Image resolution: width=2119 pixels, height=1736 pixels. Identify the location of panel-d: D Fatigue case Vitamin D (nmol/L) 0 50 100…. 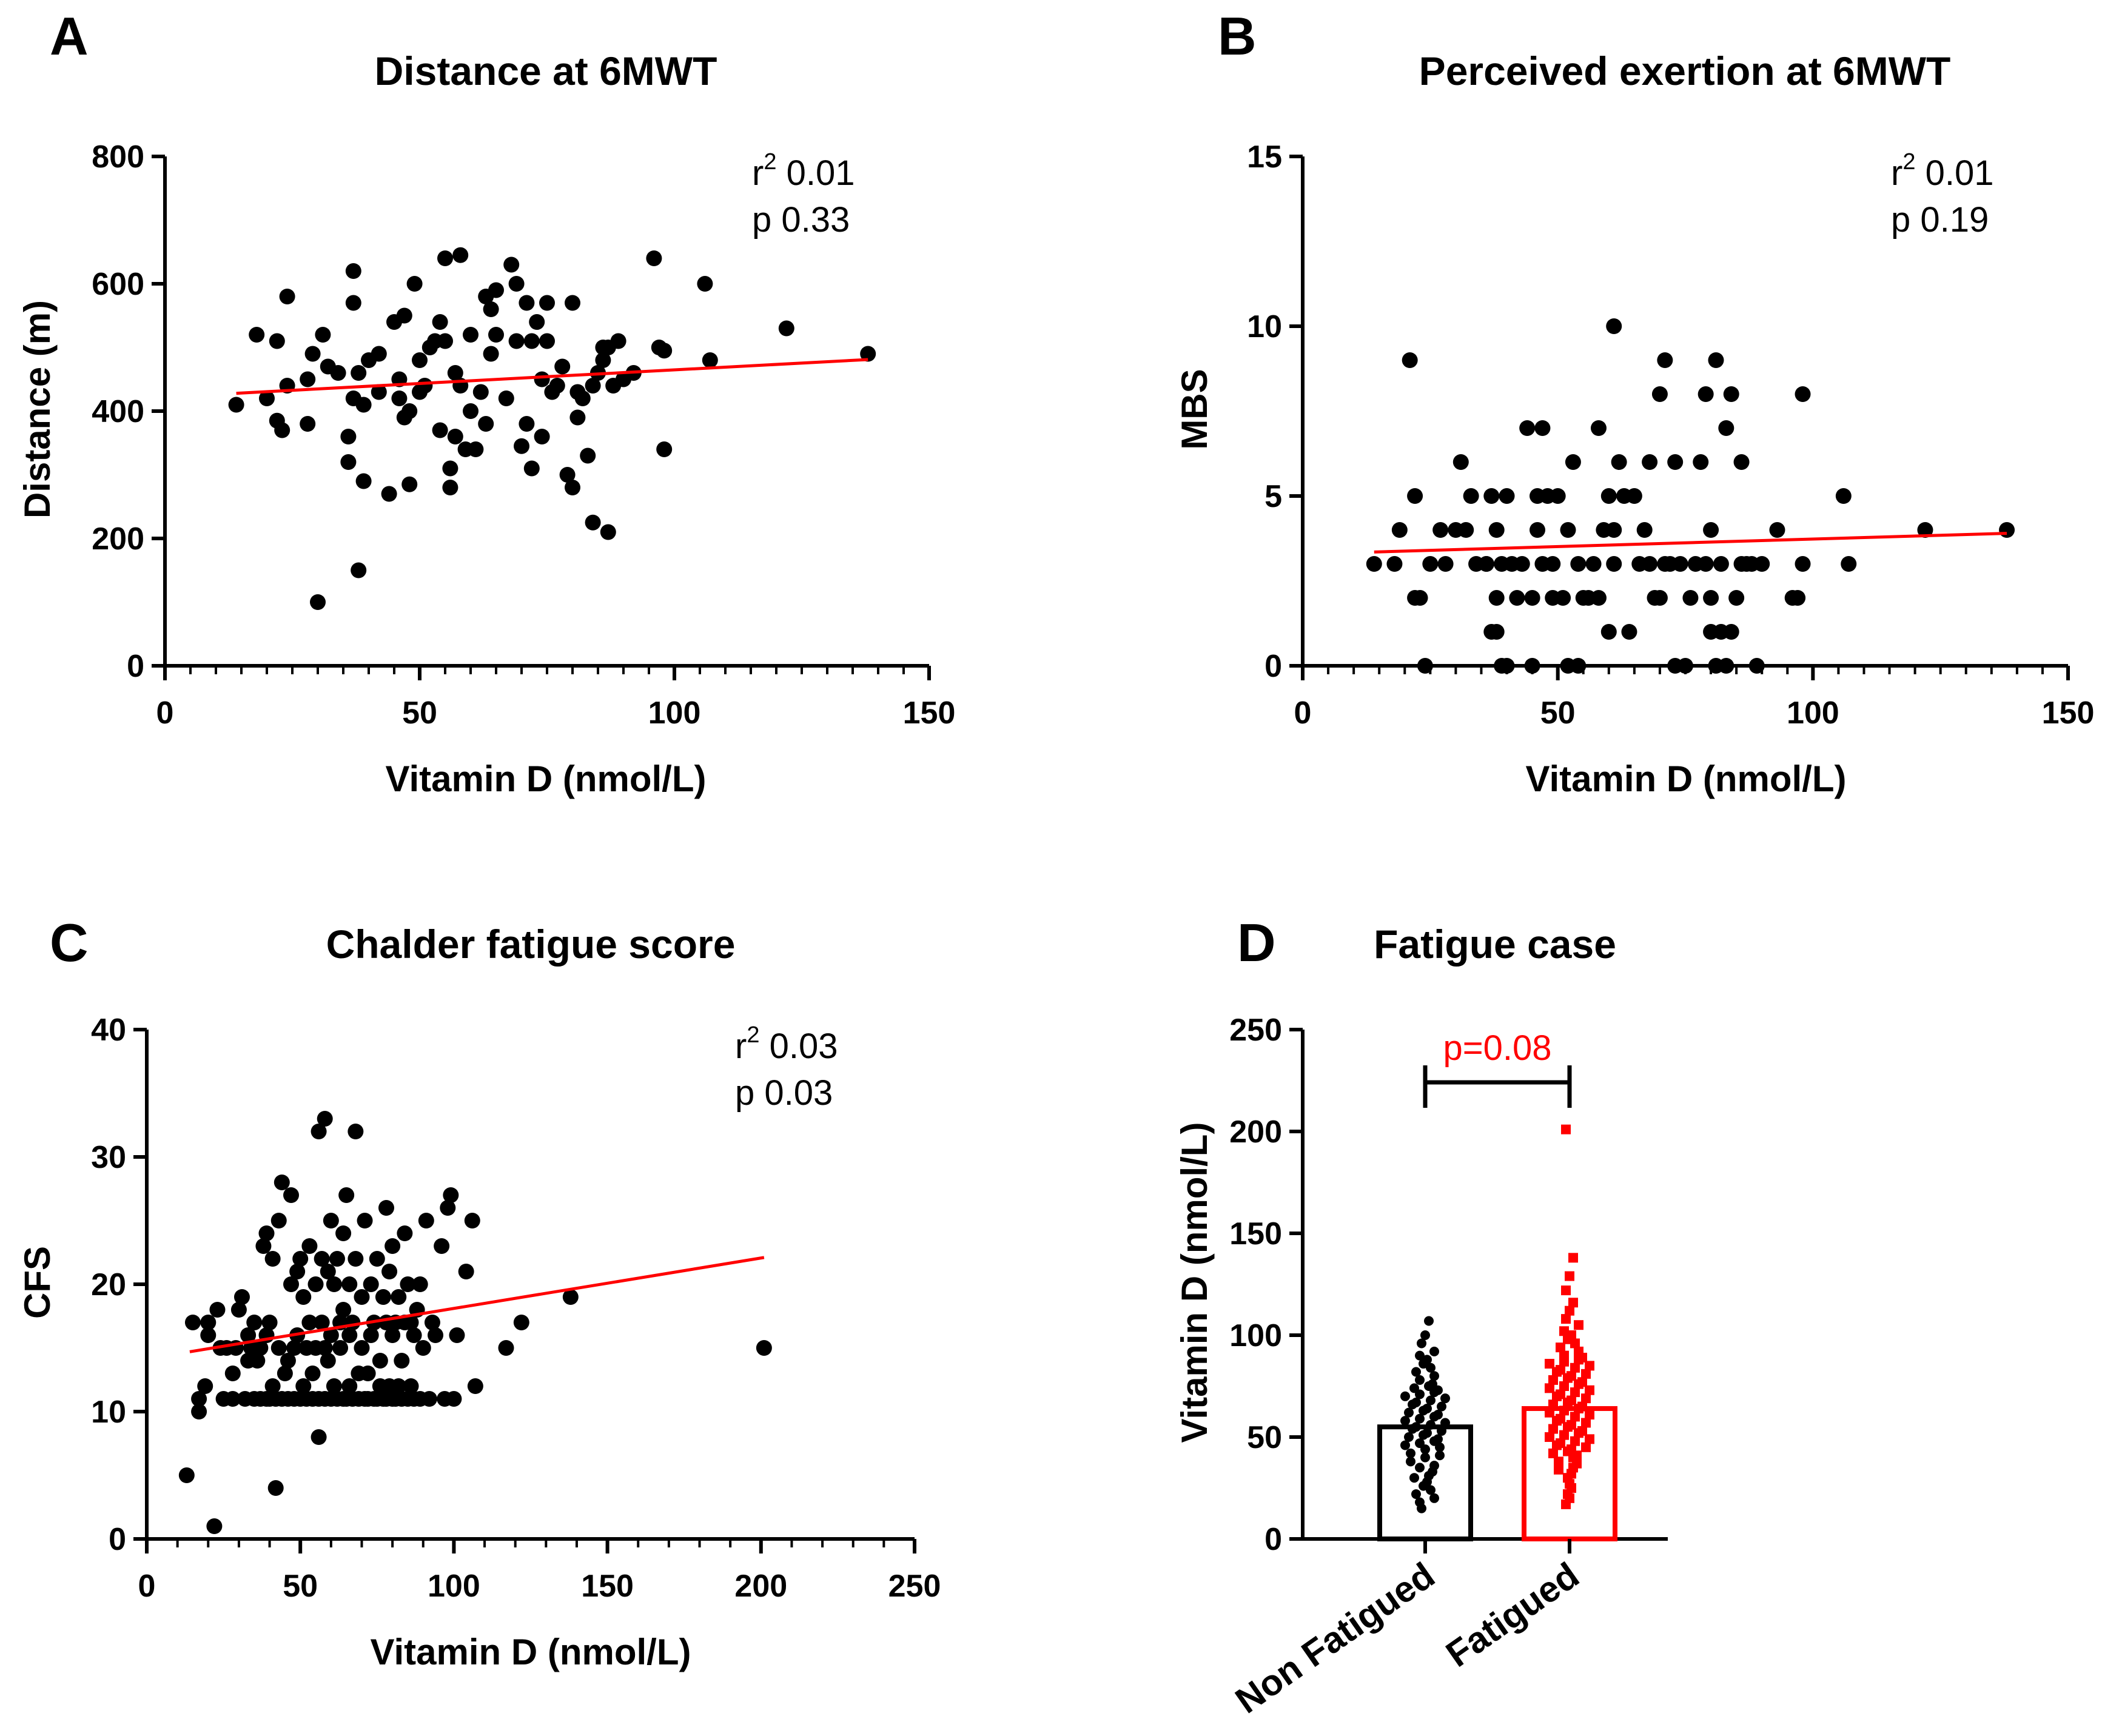
(1421, 1317).